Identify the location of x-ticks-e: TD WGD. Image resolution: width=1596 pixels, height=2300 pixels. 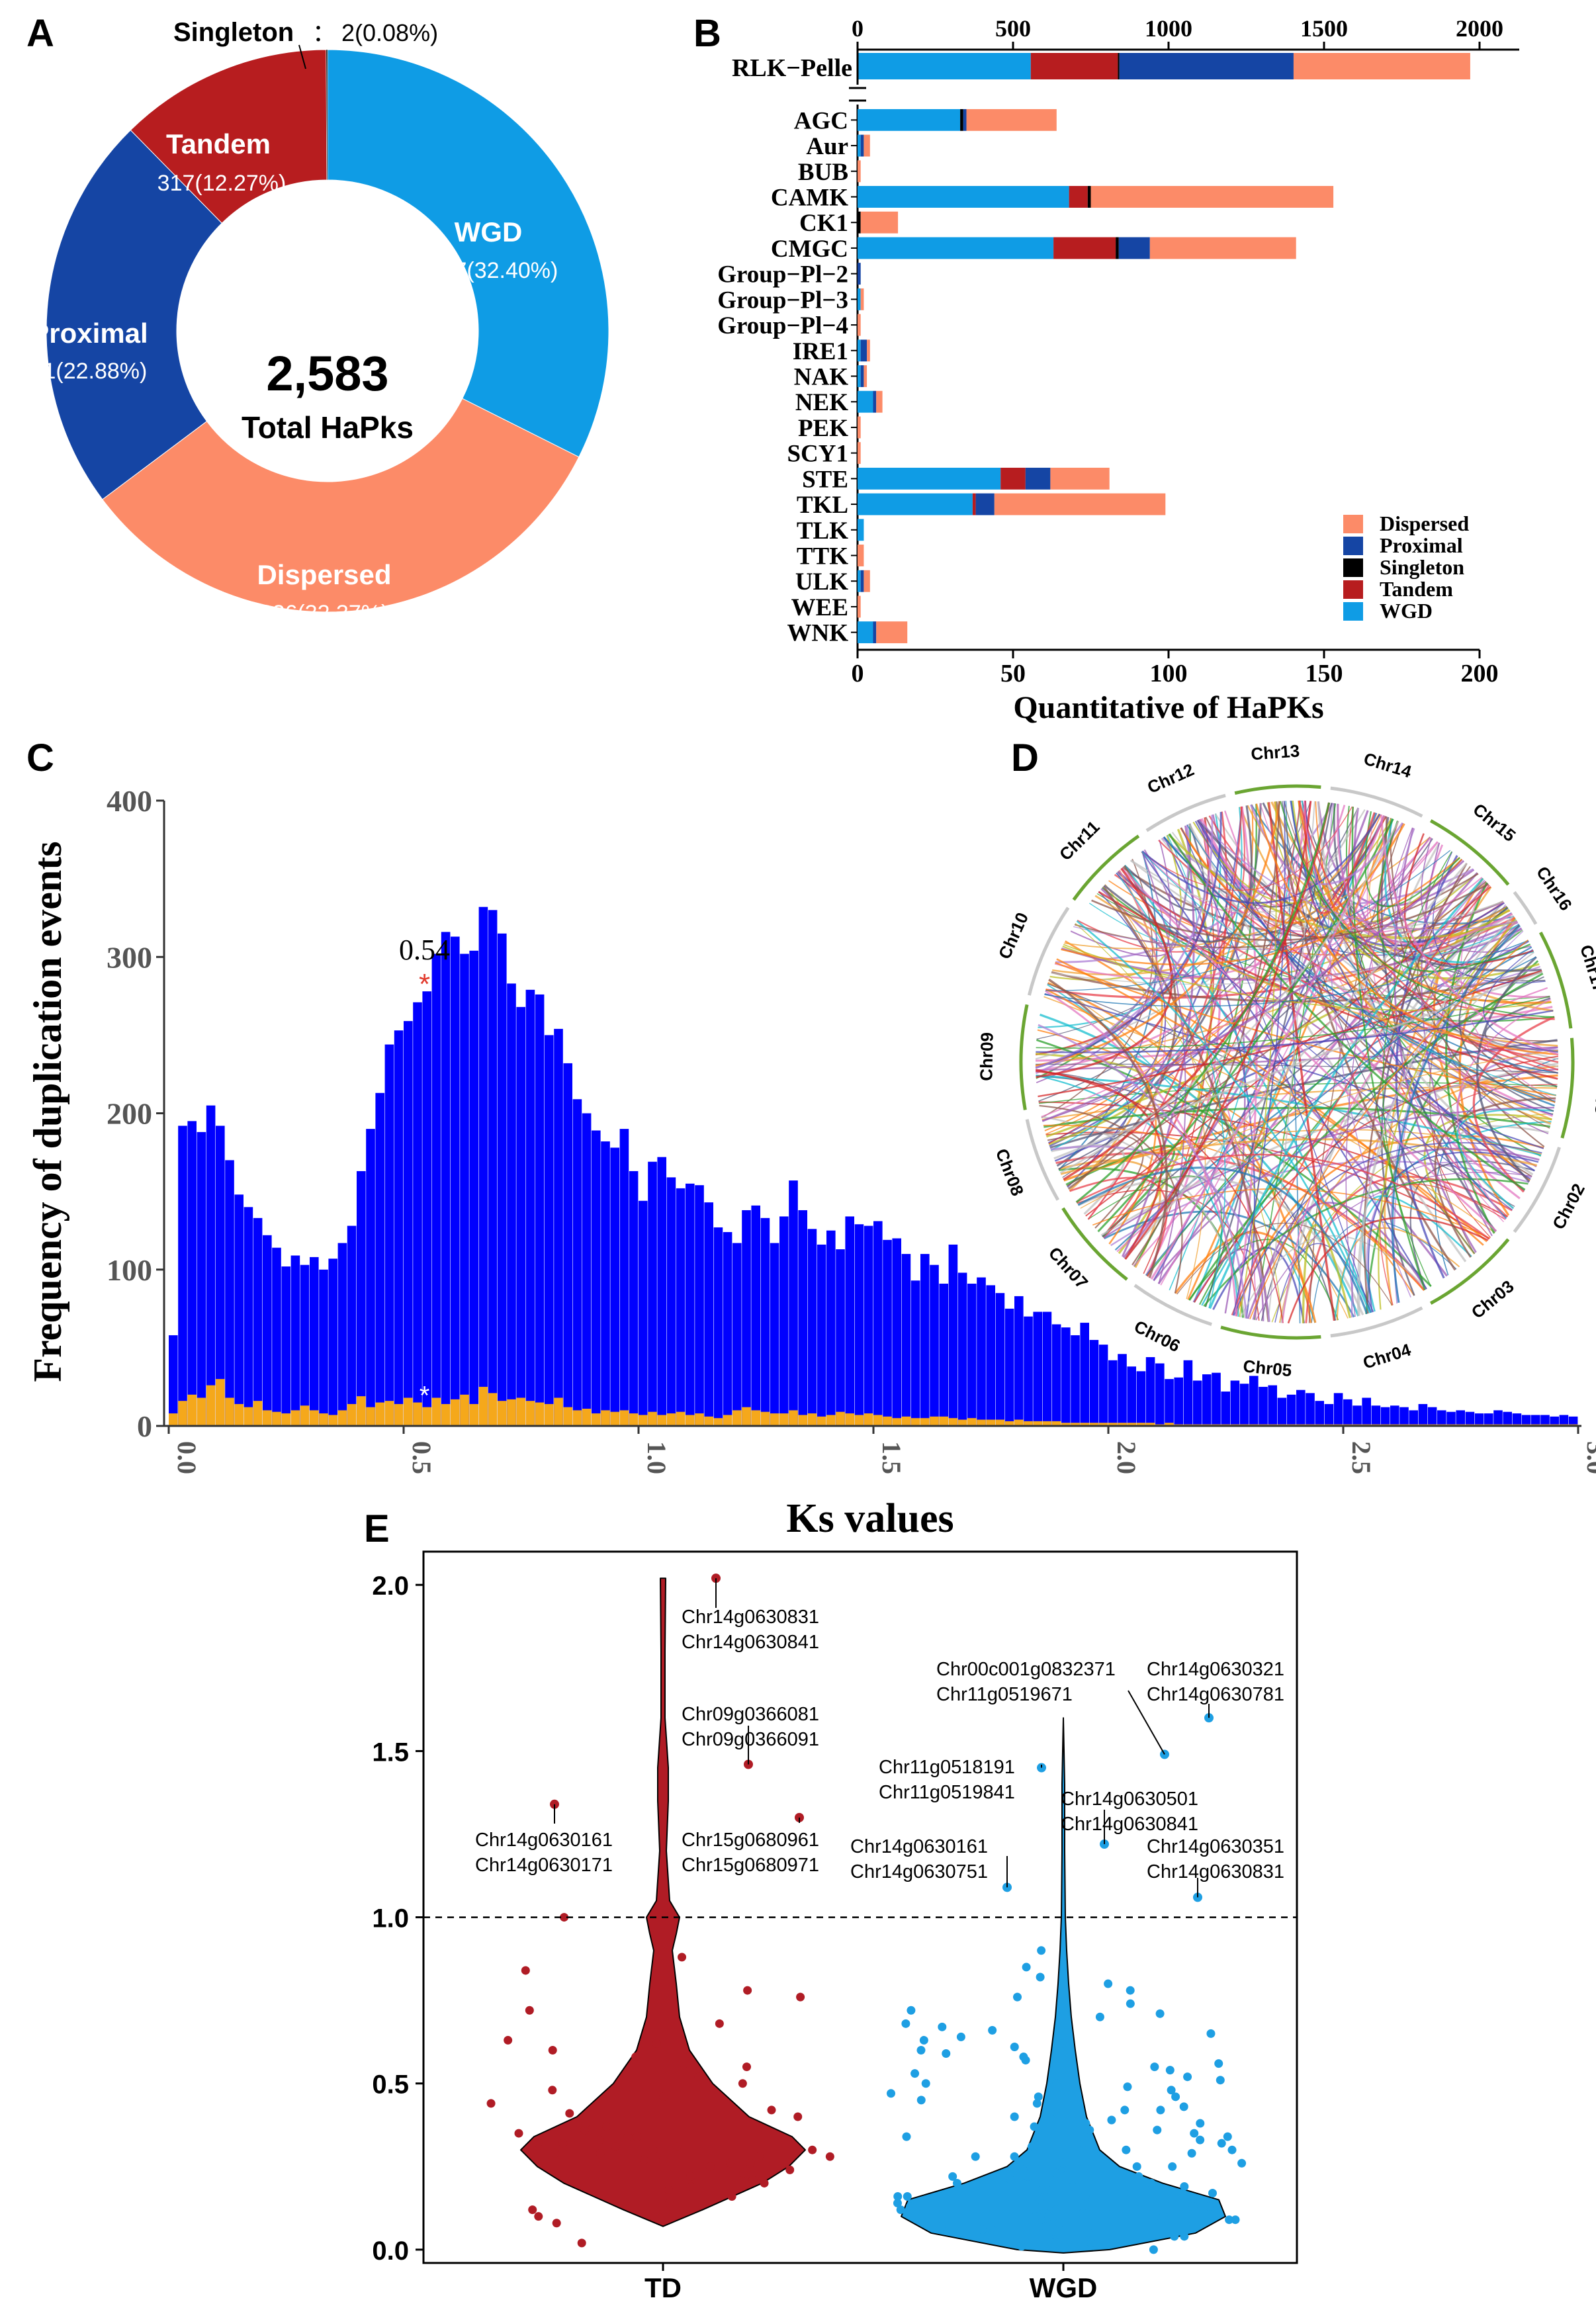
(870, 2282).